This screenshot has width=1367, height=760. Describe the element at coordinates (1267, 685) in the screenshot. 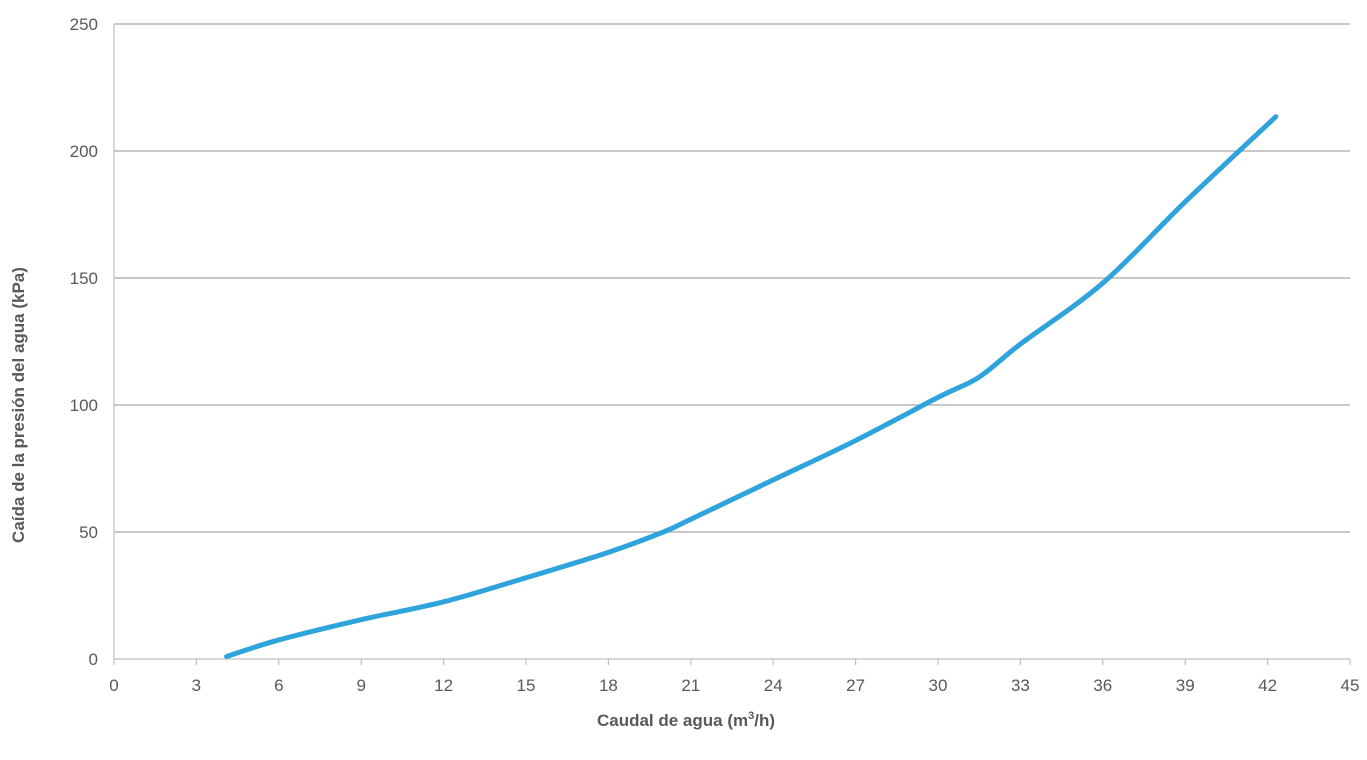

I see `x-tick-label: 42` at that location.